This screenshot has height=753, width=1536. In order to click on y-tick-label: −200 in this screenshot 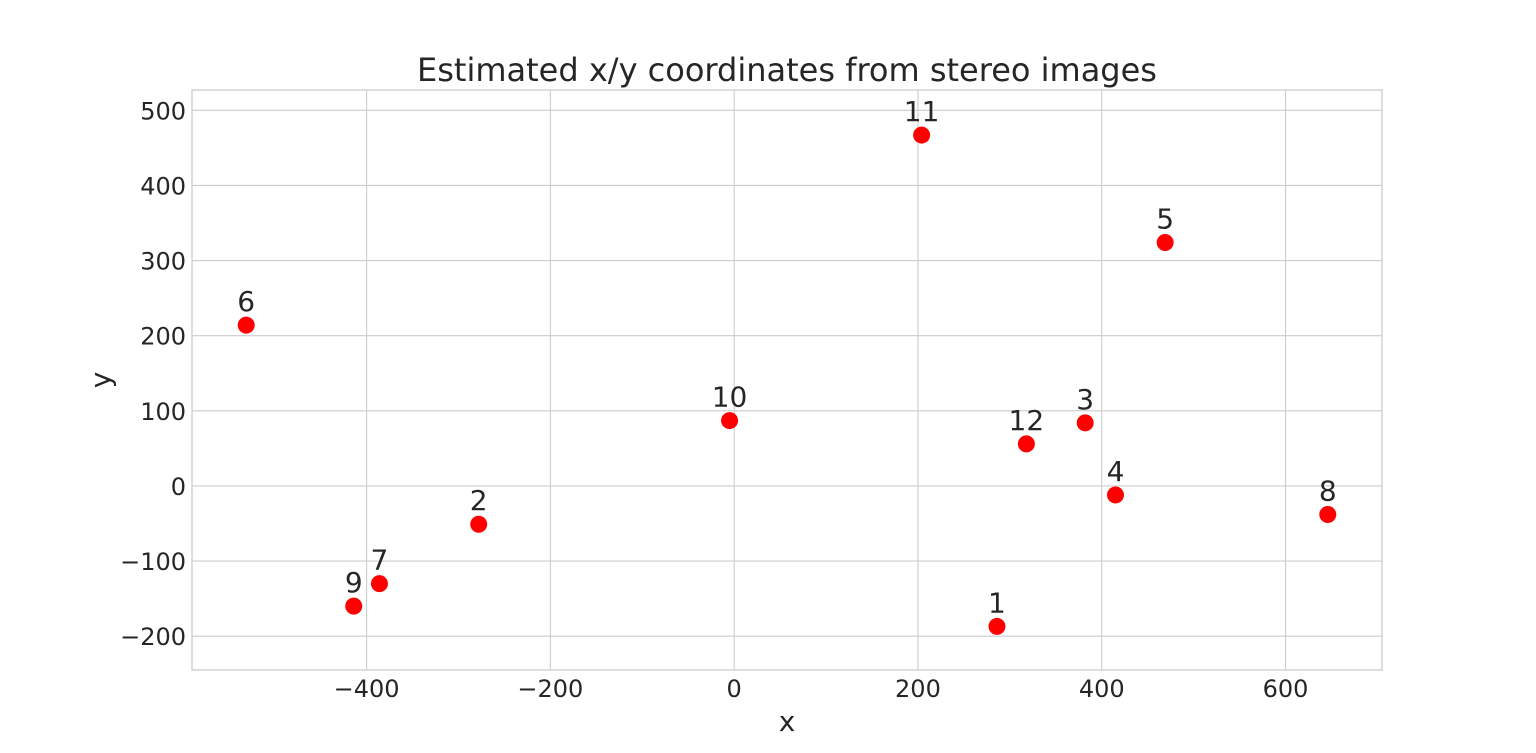, I will do `click(153, 637)`.